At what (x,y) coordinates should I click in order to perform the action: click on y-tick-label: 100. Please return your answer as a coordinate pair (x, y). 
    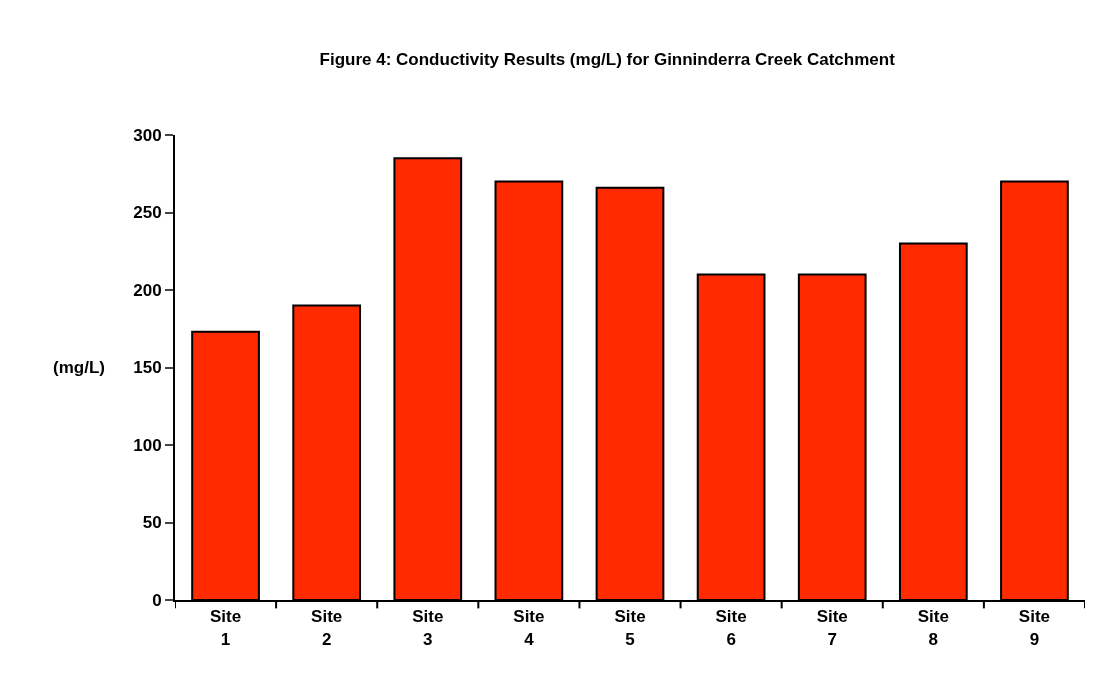
    Looking at the image, I should click on (147, 445).